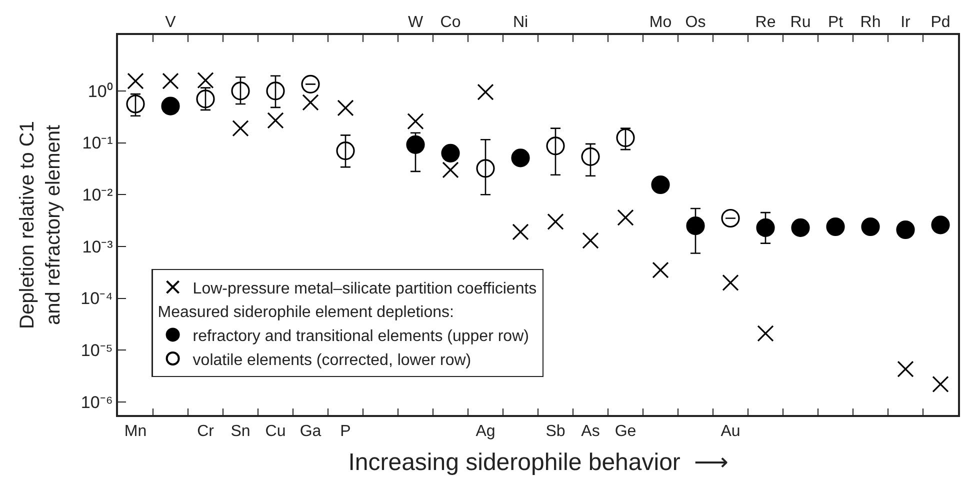 This screenshot has height=493, width=968. I want to click on x-tick-label: Pd, so click(940, 22).